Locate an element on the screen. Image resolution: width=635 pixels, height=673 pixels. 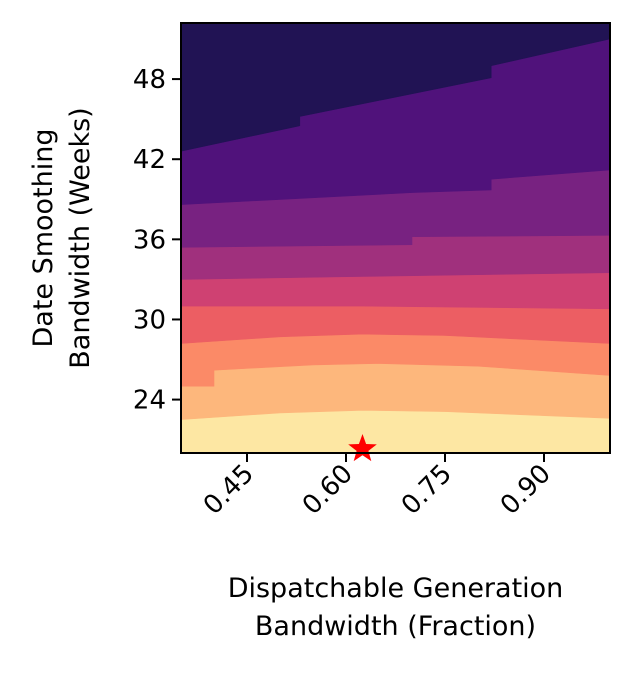
y-axis-label-line2: Bandwidth (Weeks) is located at coordinates (80, 237).